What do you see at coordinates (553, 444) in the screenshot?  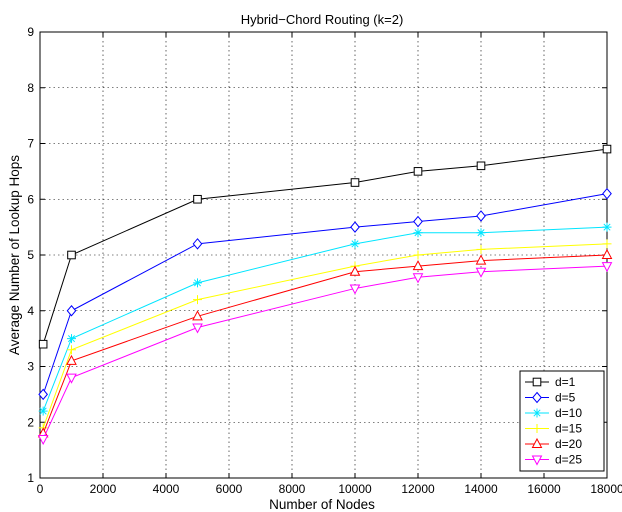 I see `legend-item: d=20` at bounding box center [553, 444].